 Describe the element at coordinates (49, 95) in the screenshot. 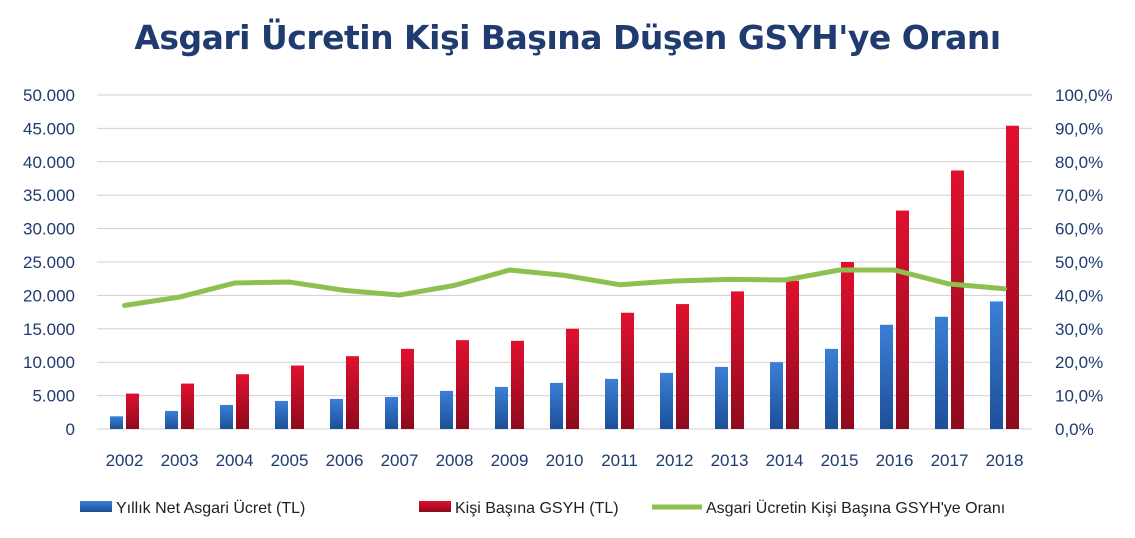

I see `left-tick-label: 50.000` at that location.